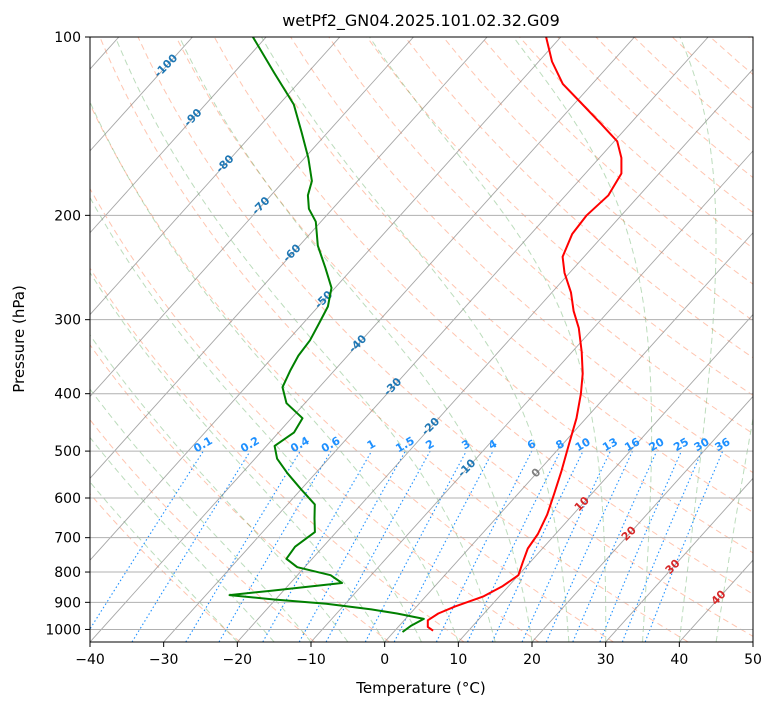  I want to click on x-tick-label: 20, so click(532, 660).